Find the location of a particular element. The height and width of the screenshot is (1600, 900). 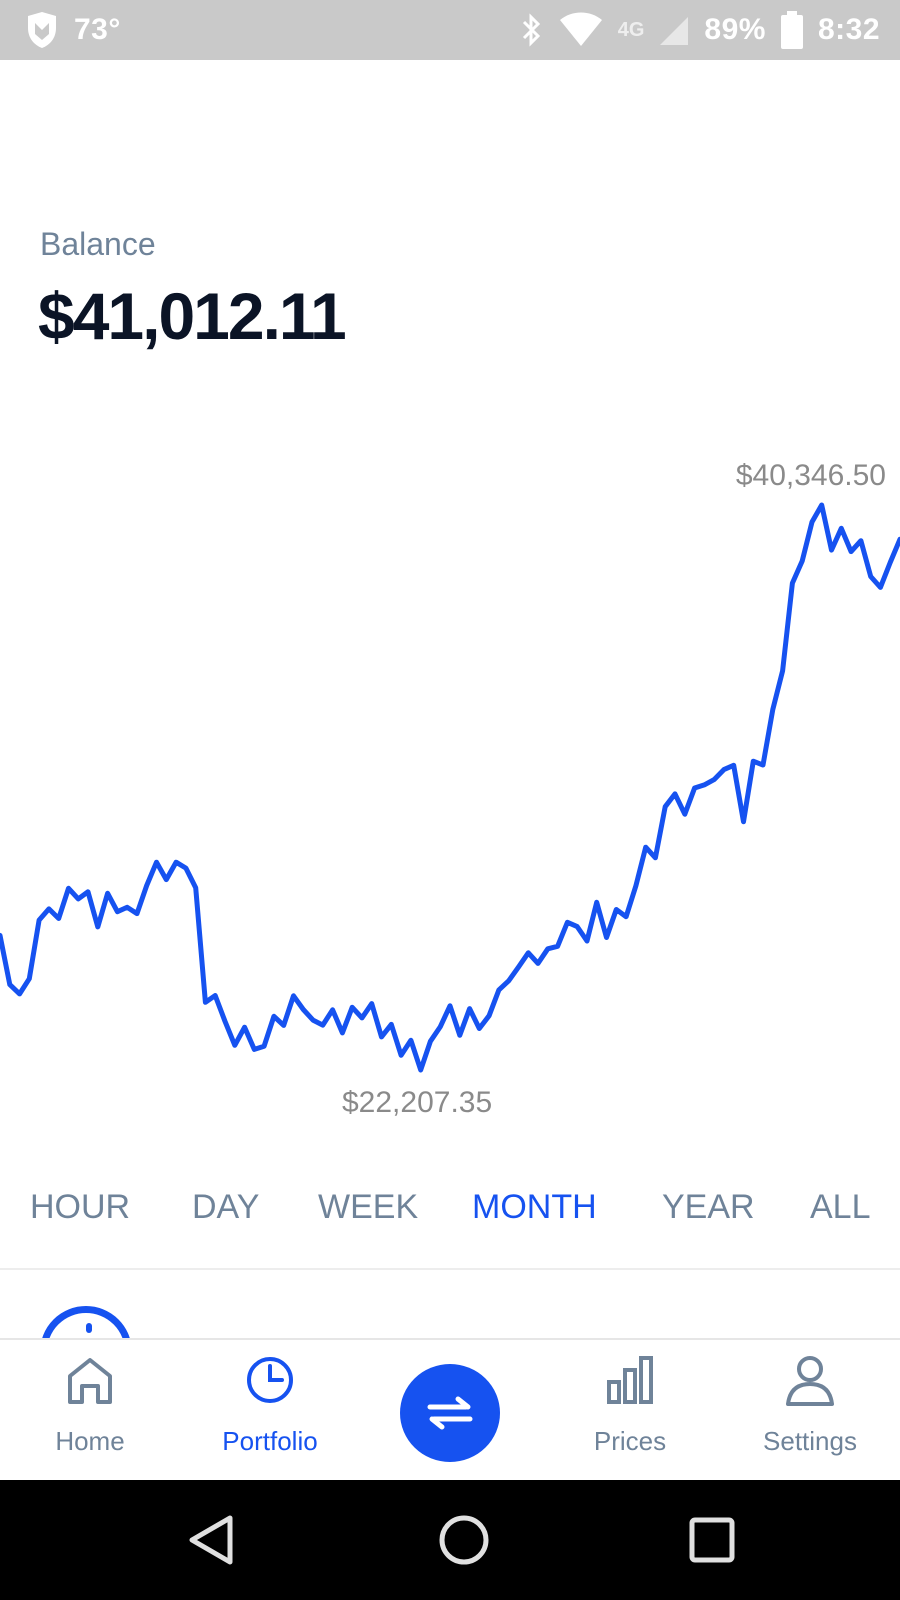

nav-home-label: Home is located at coordinates (90, 1441).